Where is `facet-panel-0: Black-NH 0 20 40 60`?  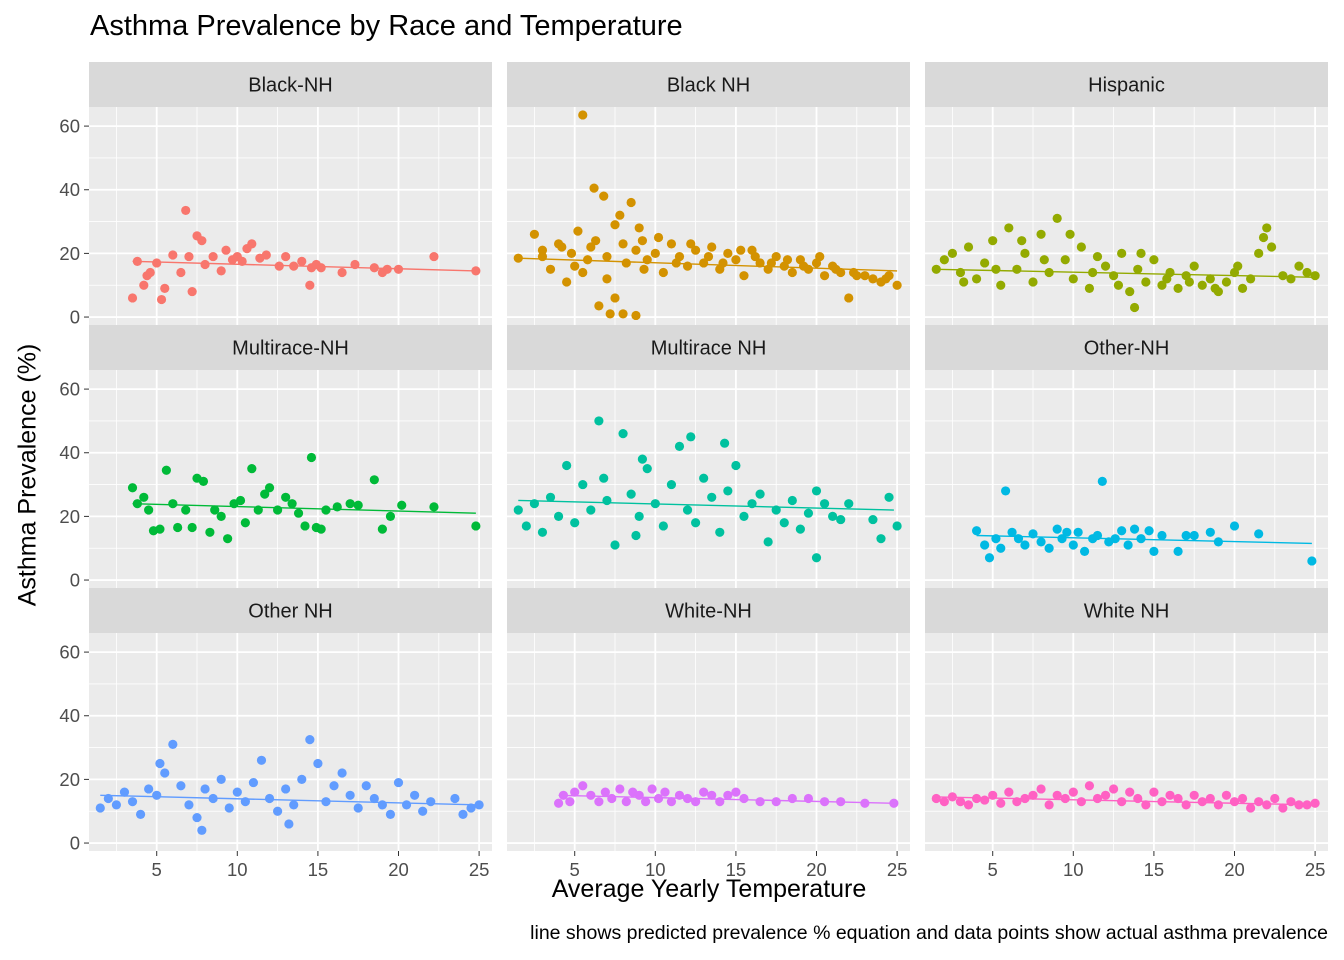 facet-panel-0: Black-NH 0 20 40 60 is located at coordinates (275, 195).